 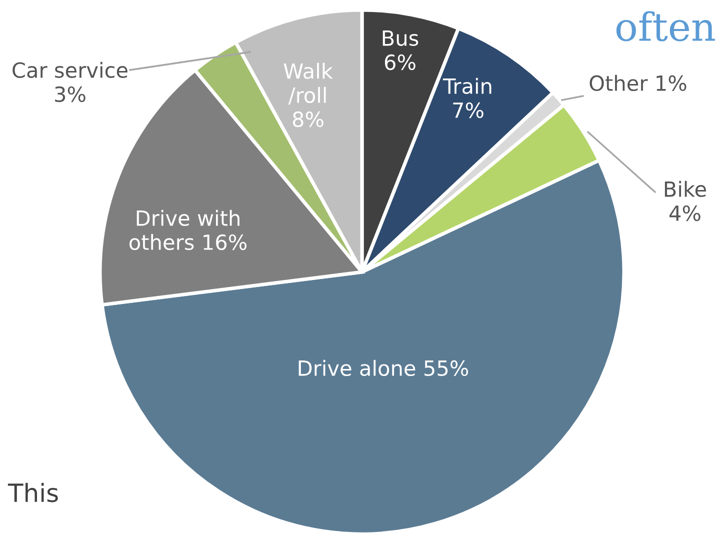 What do you see at coordinates (685, 188) in the screenshot?
I see `slice-label: Bike` at bounding box center [685, 188].